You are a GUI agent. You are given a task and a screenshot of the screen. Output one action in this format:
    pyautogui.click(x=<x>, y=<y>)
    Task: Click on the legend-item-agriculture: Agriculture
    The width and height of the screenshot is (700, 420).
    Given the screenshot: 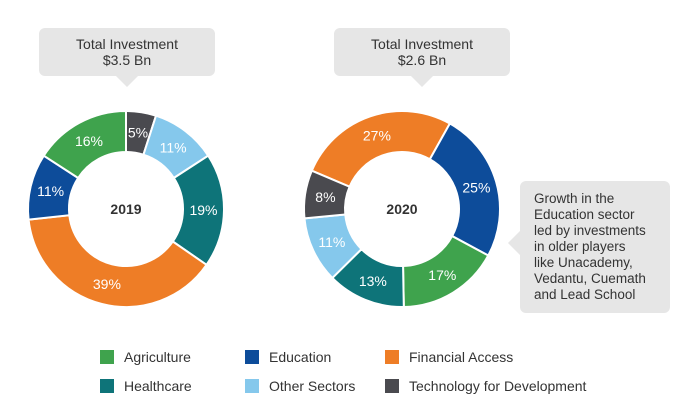 What is the action you would take?
    pyautogui.click(x=145, y=357)
    